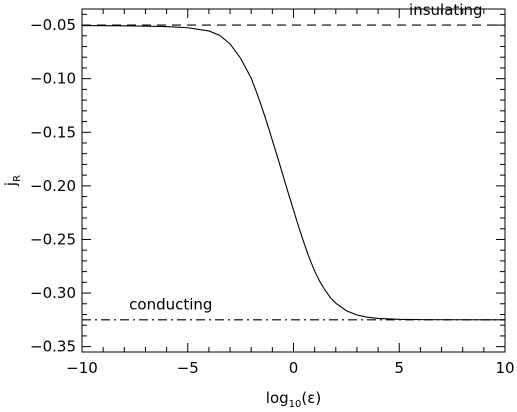 The width and height of the screenshot is (517, 412). What do you see at coordinates (170, 305) in the screenshot?
I see `annotation-conducting: conducting` at bounding box center [170, 305].